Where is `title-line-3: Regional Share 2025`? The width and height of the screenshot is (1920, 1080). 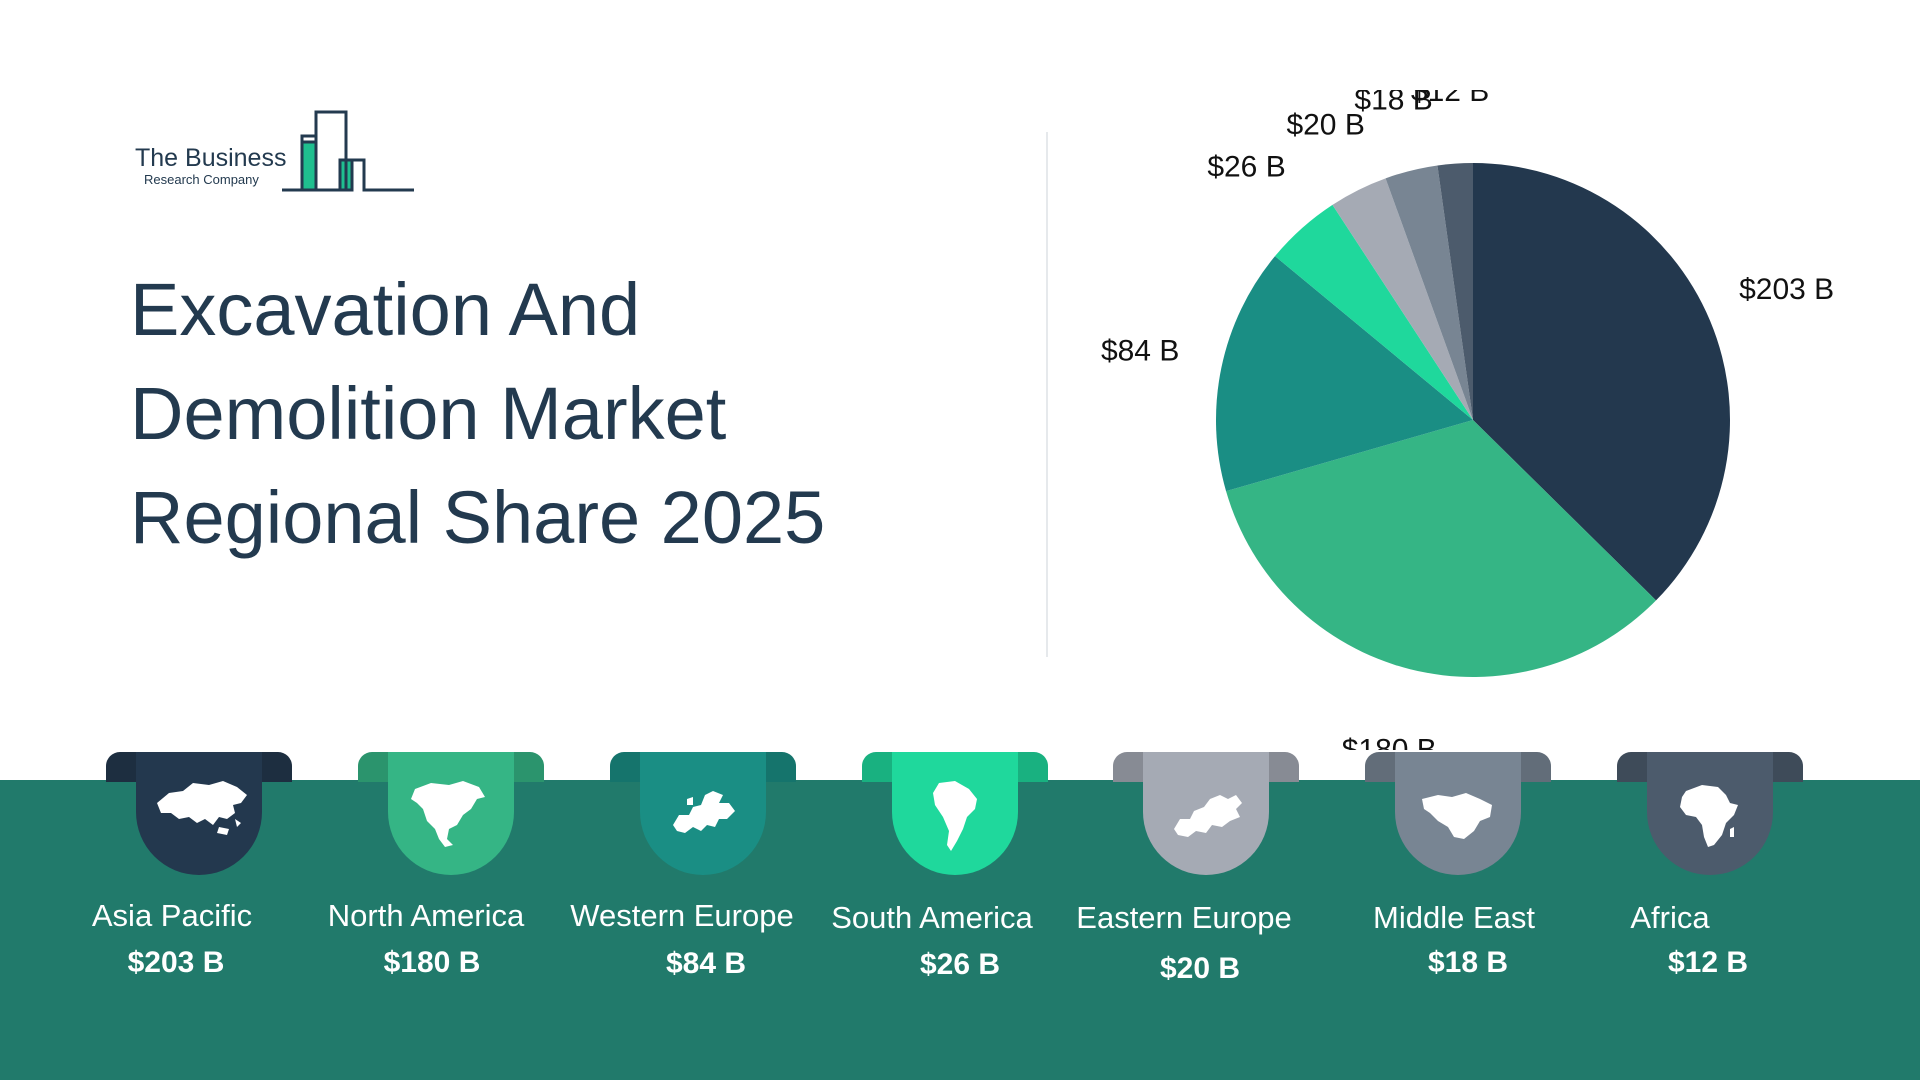
title-line-3: Regional Share 2025 is located at coordinates (478, 517).